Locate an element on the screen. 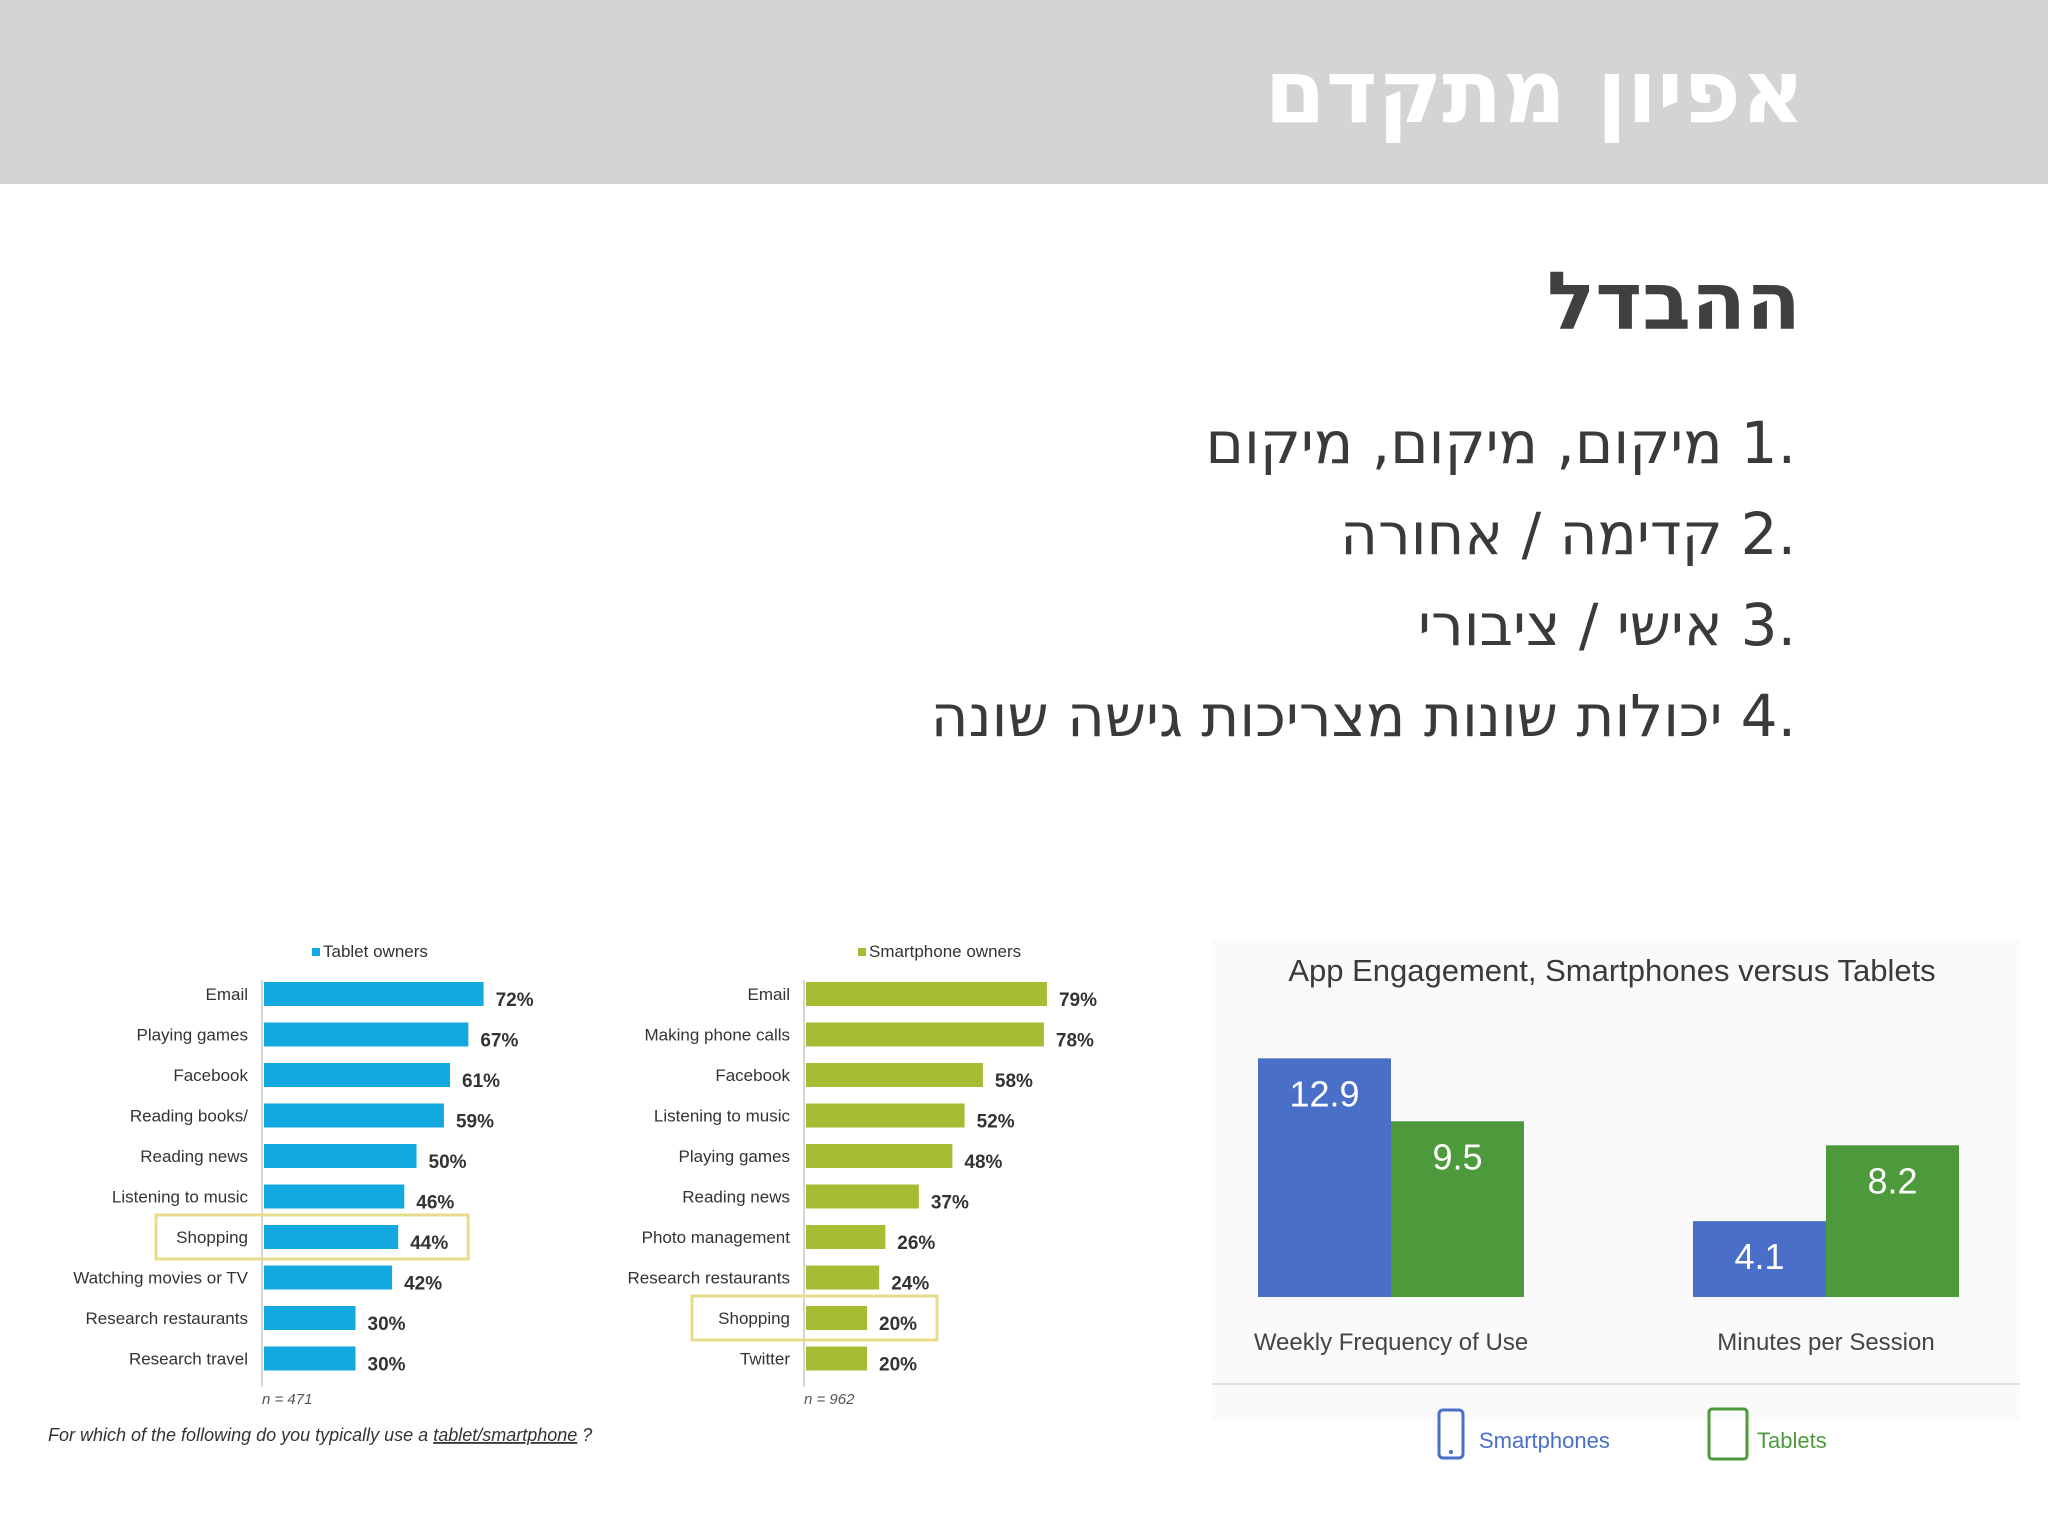 This screenshot has width=2048, height=1536. category-label: Minutes per Session is located at coordinates (1825, 1342).